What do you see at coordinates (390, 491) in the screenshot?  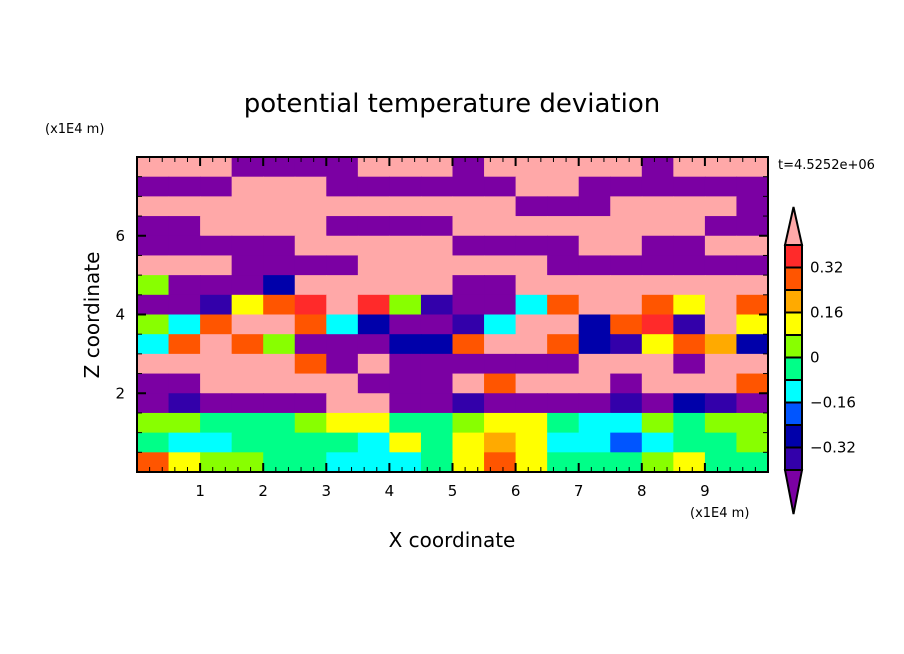 I see `x-tick-label: 4` at bounding box center [390, 491].